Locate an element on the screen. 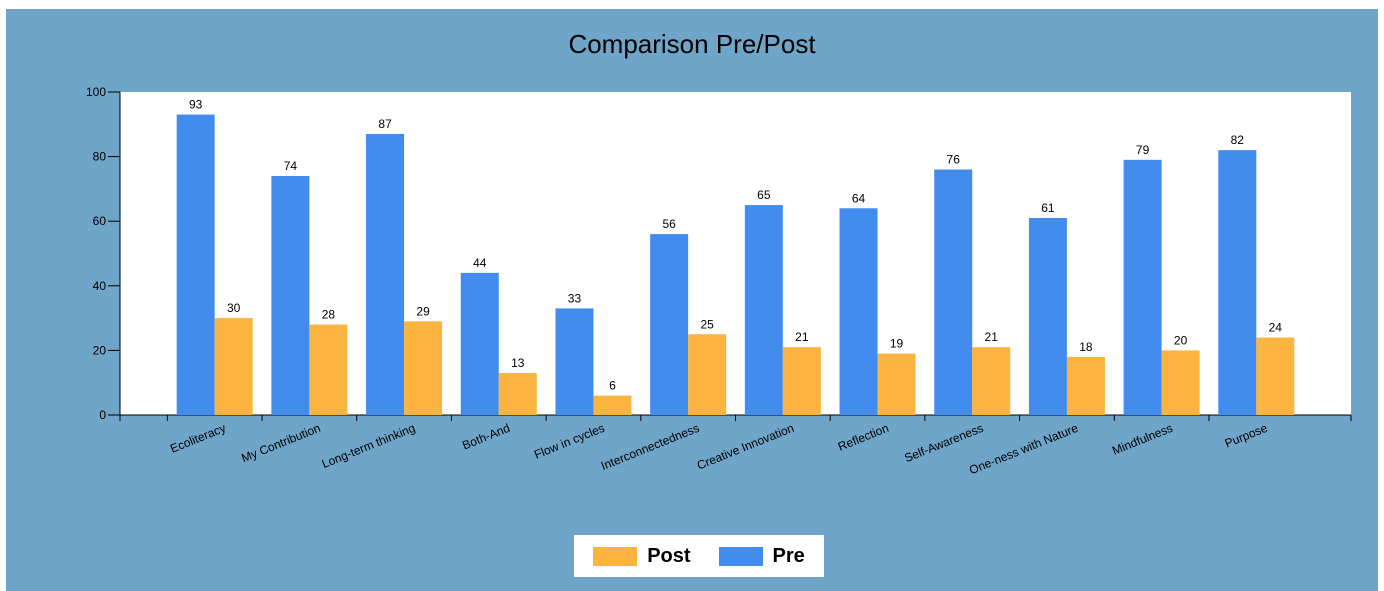 The height and width of the screenshot is (591, 1384). data-label-post: 6 is located at coordinates (612, 386).